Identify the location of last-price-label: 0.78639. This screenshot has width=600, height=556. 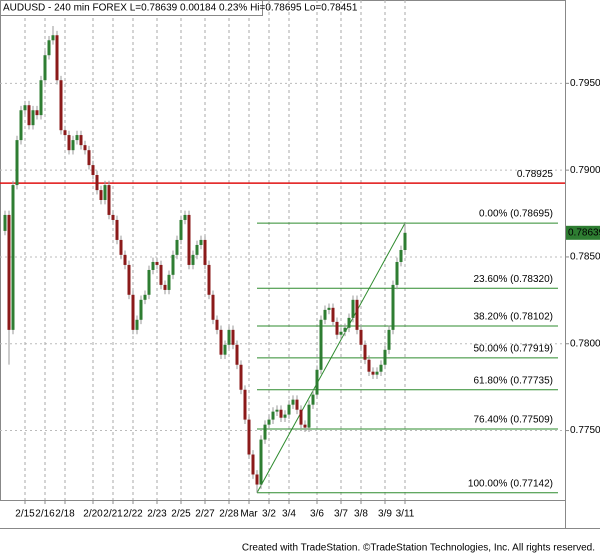
(584, 232).